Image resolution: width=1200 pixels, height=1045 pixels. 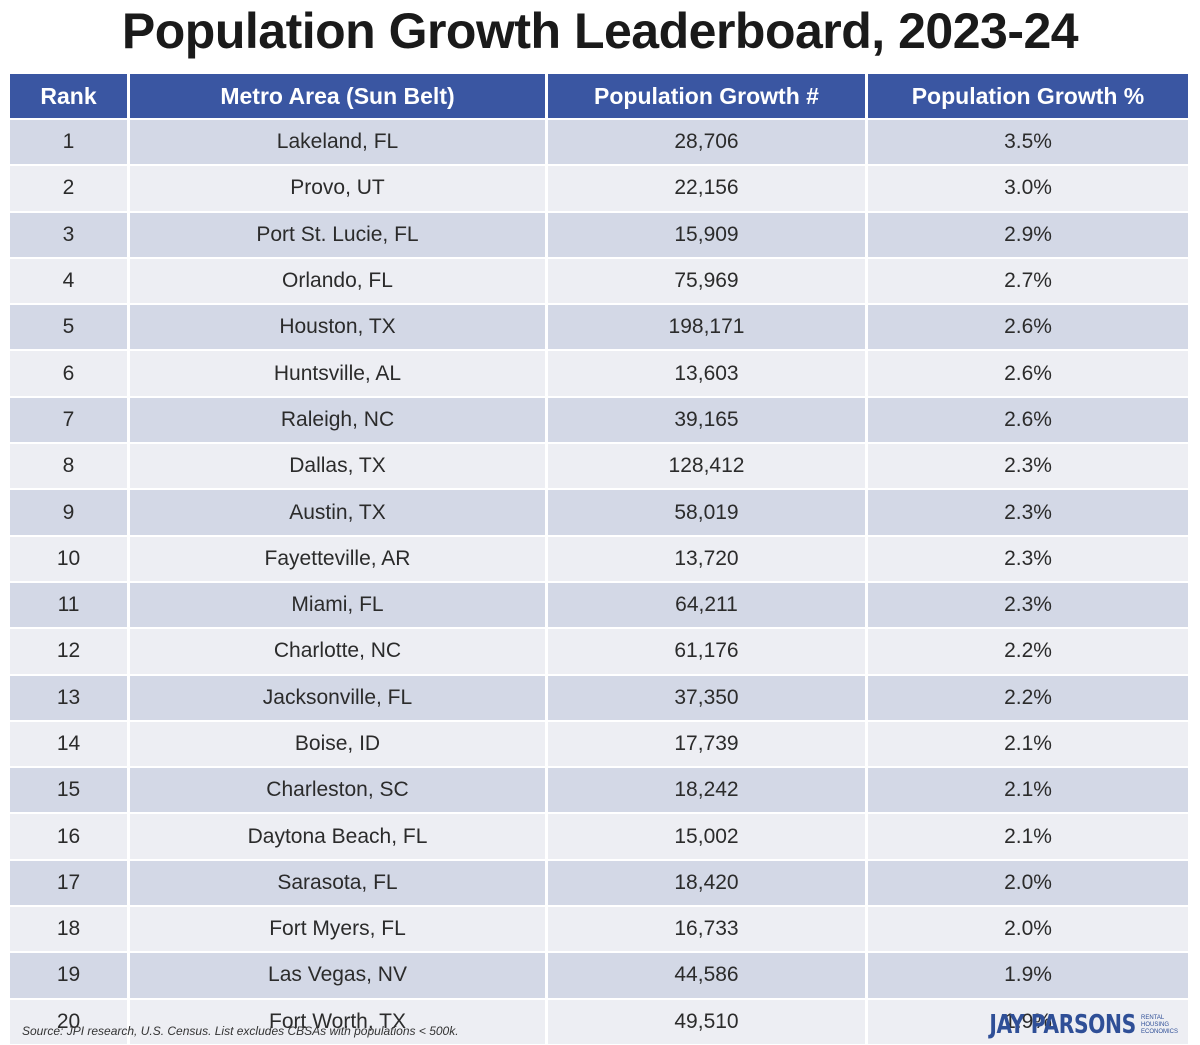 What do you see at coordinates (1028, 141) in the screenshot?
I see `cell-population-growth-percent: 3.5%` at bounding box center [1028, 141].